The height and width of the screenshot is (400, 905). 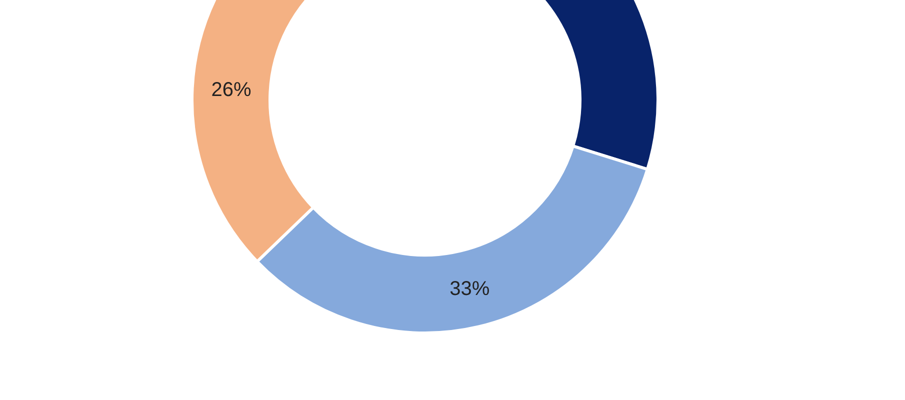 I want to click on data-label: 26%, so click(x=231, y=90).